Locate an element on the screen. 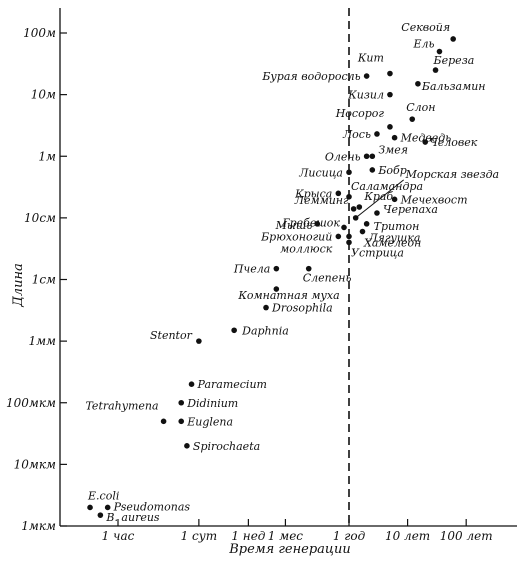  data-point-ель is located at coordinates (439, 51).